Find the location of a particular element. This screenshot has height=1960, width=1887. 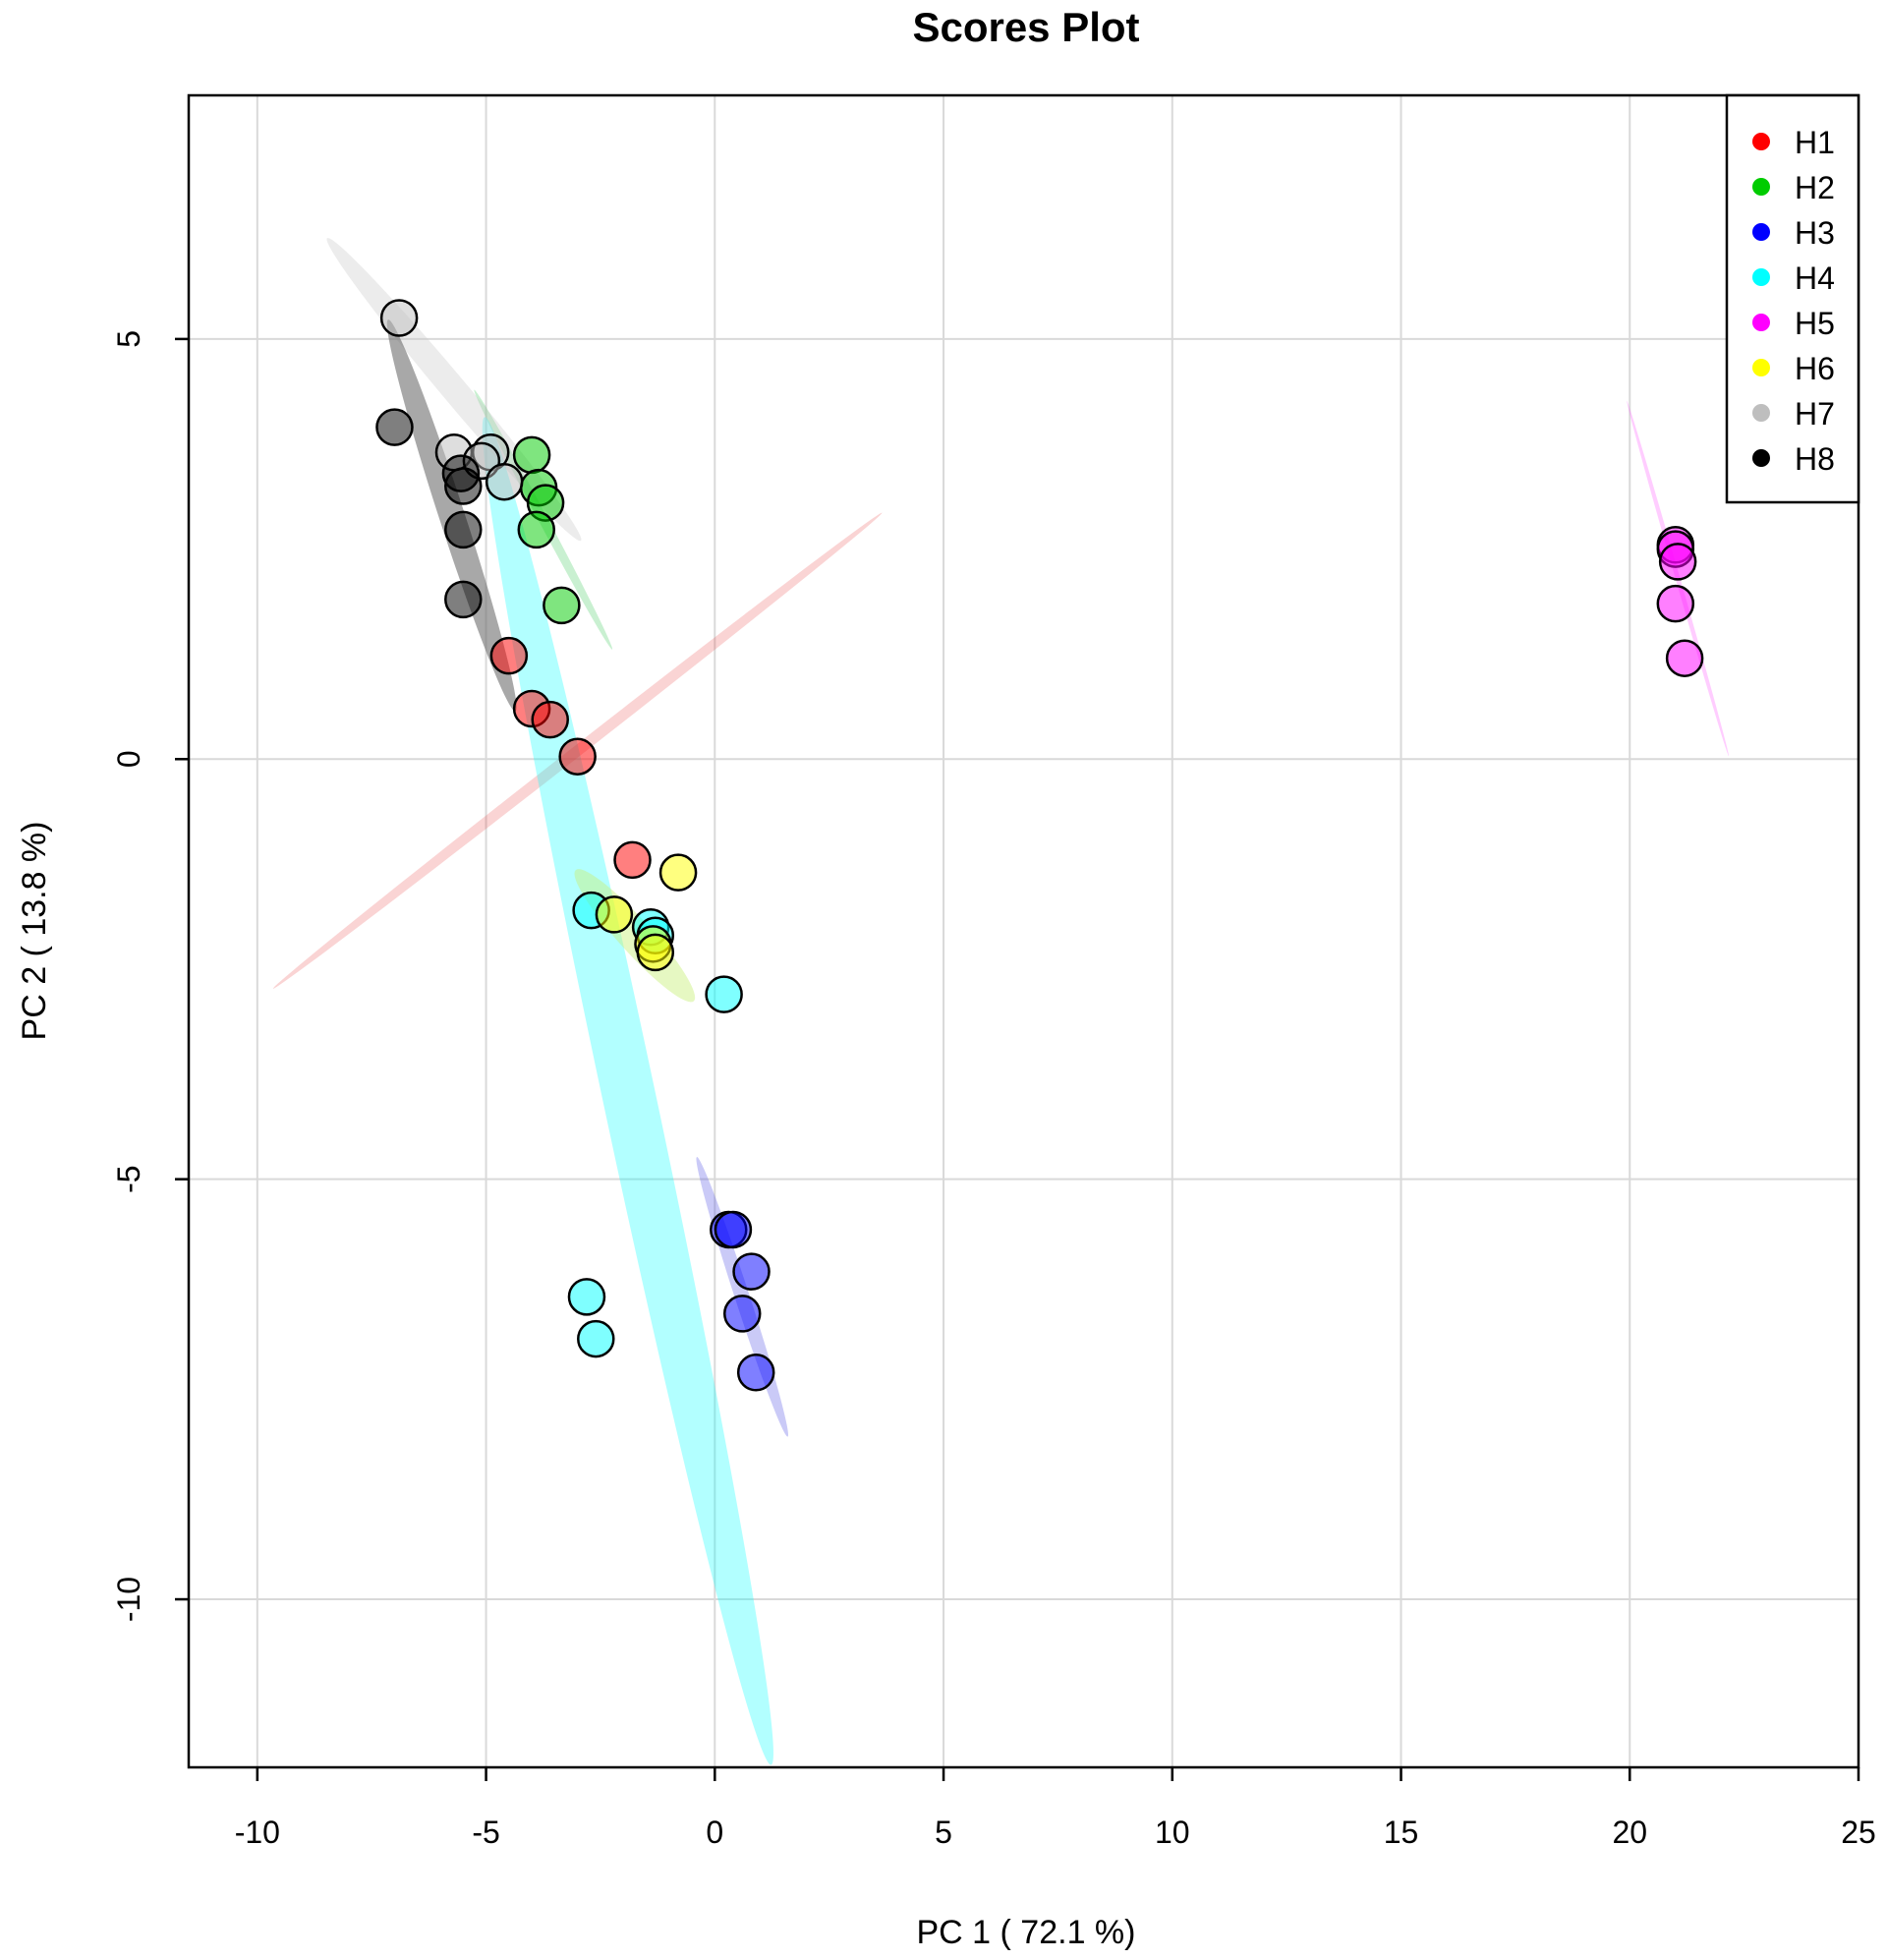

chart-title: Scores Plot is located at coordinates (1025, 27).